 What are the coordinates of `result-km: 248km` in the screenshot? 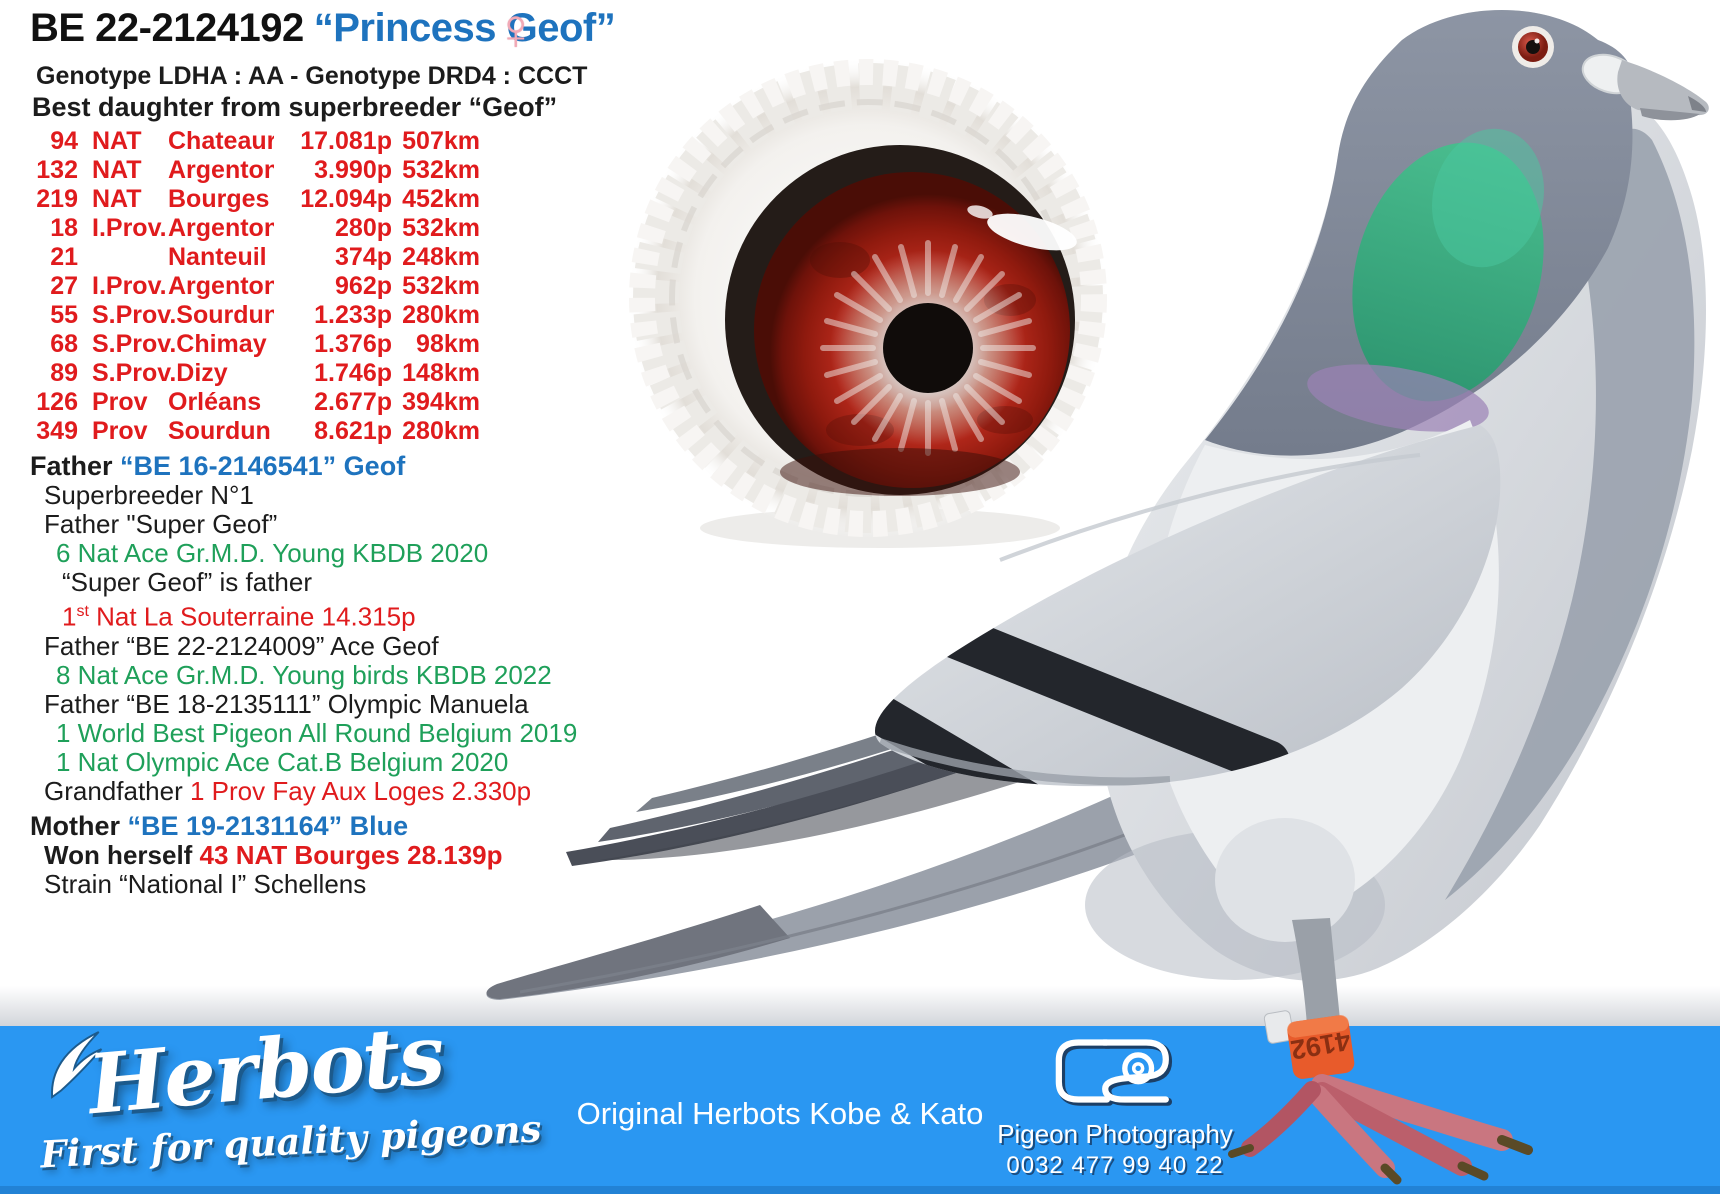 It's located at (441, 257).